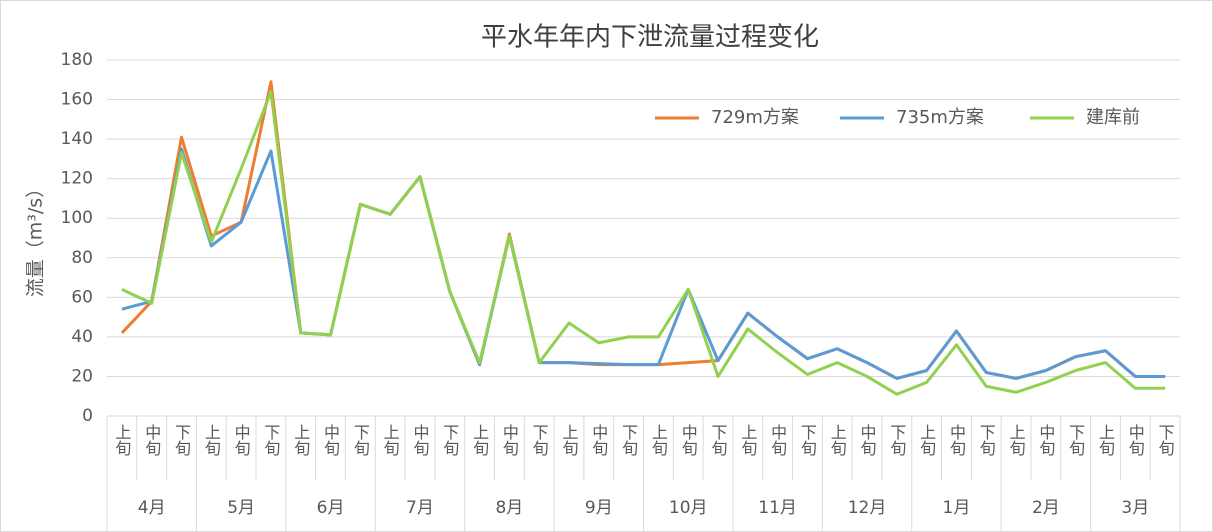  Describe the element at coordinates (77, 218) in the screenshot. I see `y-tick-label: 100` at that location.